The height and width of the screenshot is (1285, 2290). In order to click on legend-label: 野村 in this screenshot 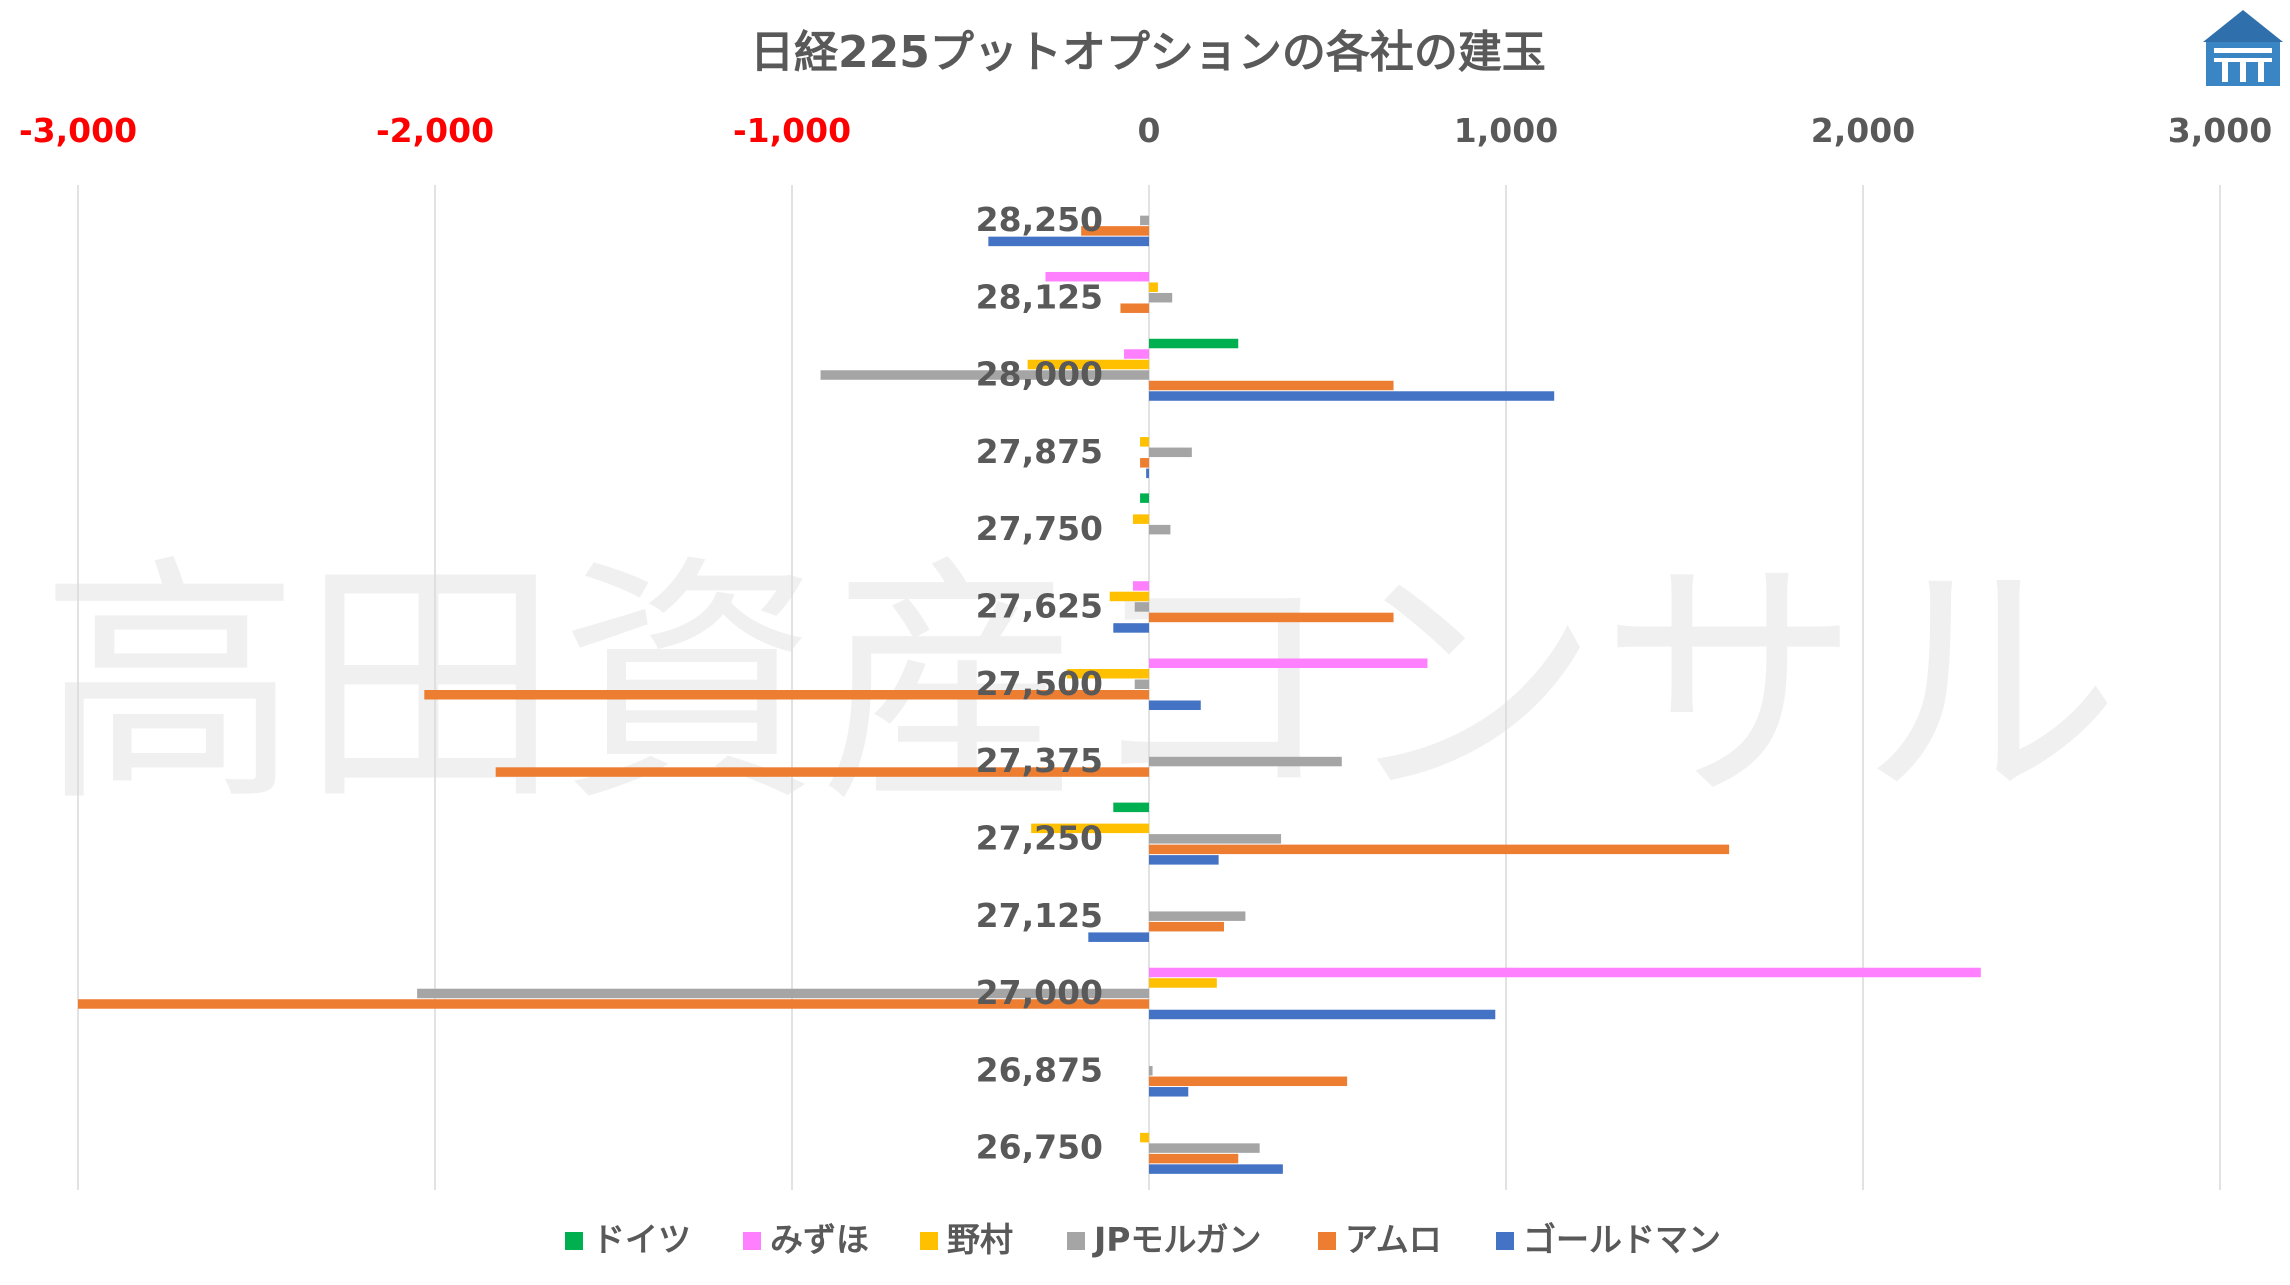, I will do `click(980, 1239)`.